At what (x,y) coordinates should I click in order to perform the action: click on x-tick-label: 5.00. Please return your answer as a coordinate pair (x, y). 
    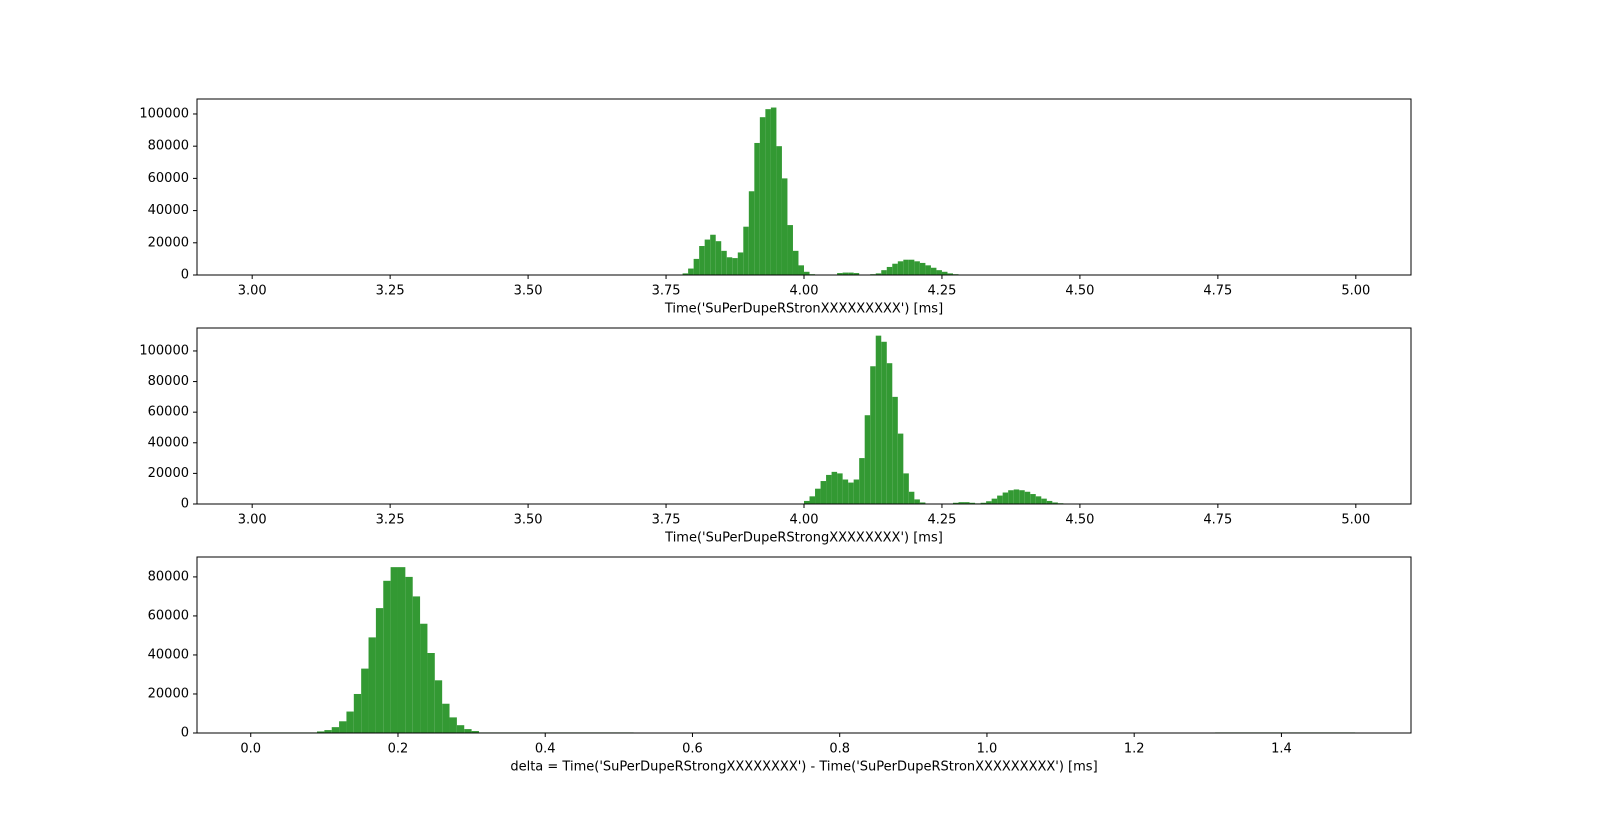
    Looking at the image, I should click on (1355, 291).